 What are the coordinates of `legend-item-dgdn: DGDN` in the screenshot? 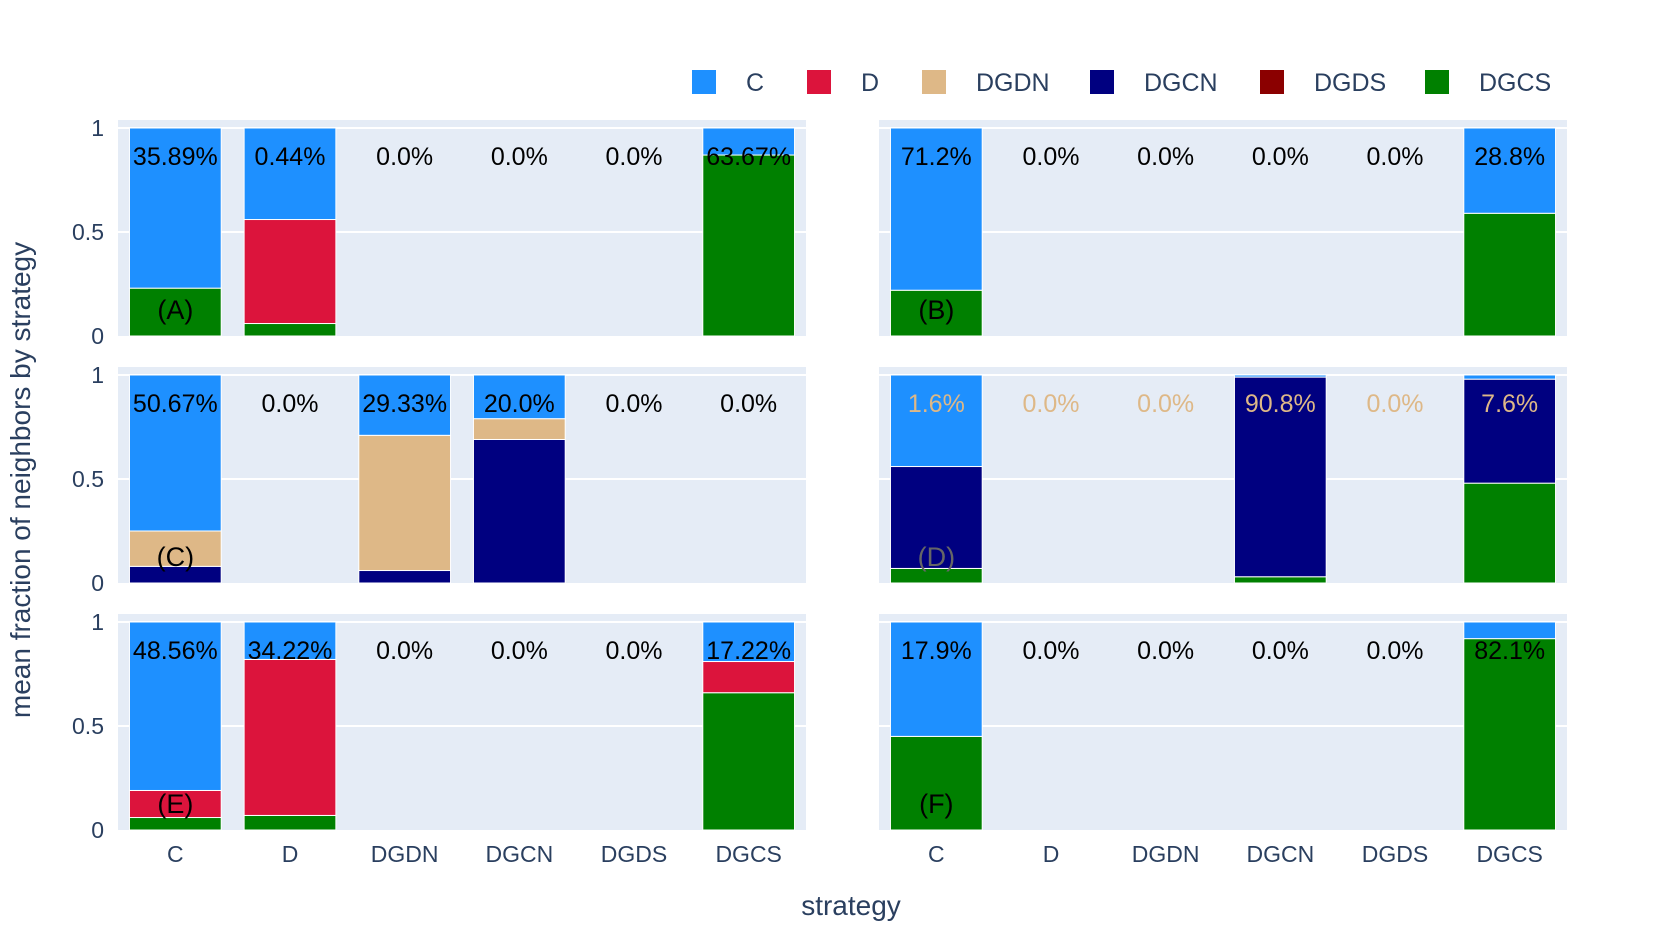 It's located at (986, 83).